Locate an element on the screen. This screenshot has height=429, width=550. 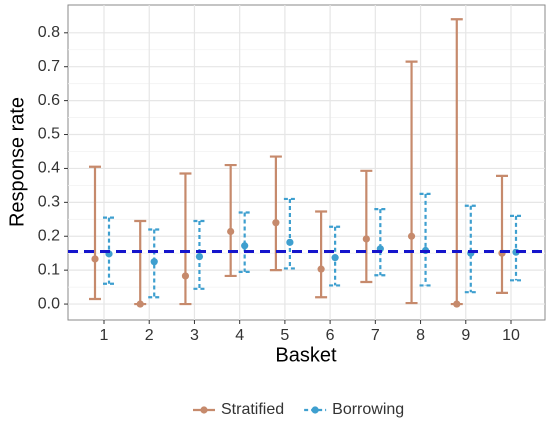
x-tick-label: 1 is located at coordinates (104, 335).